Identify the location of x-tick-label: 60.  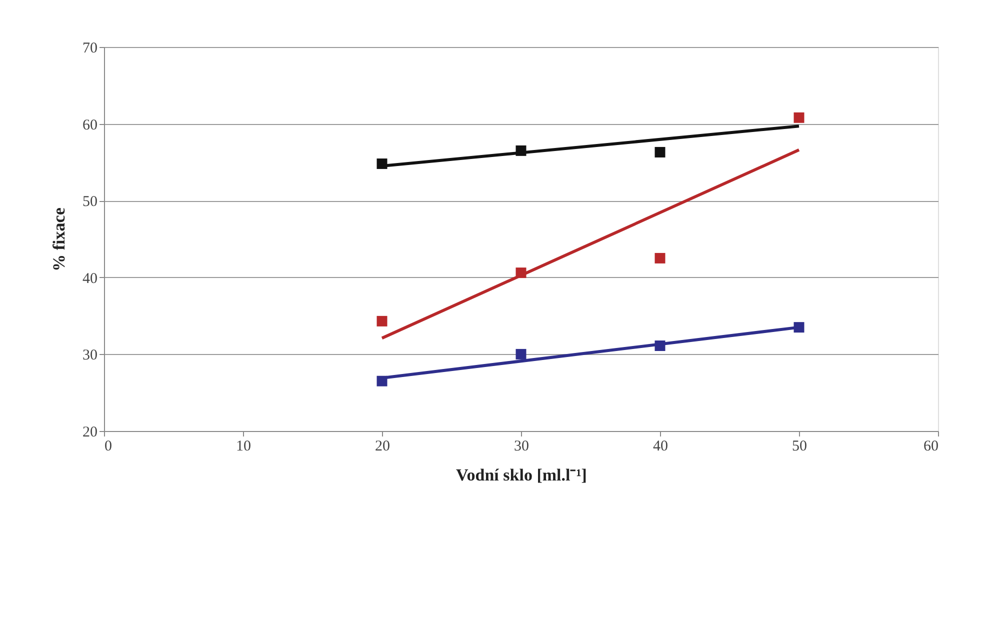
(931, 446).